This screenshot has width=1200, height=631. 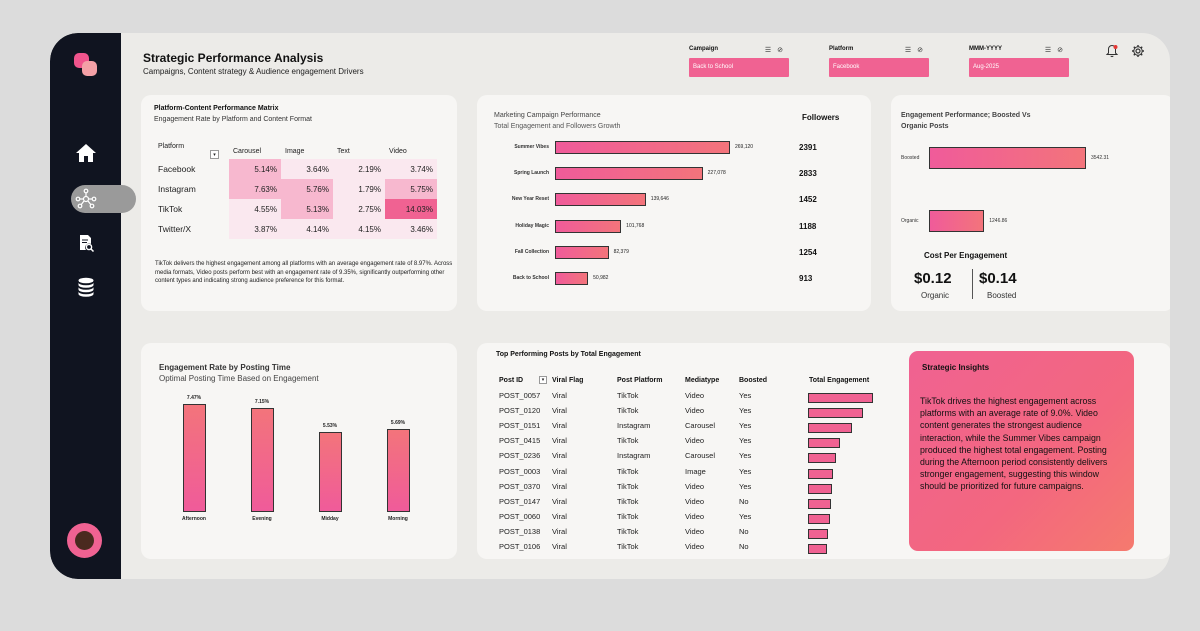 I want to click on boosted-row-label: Boosted, so click(x=910, y=158).